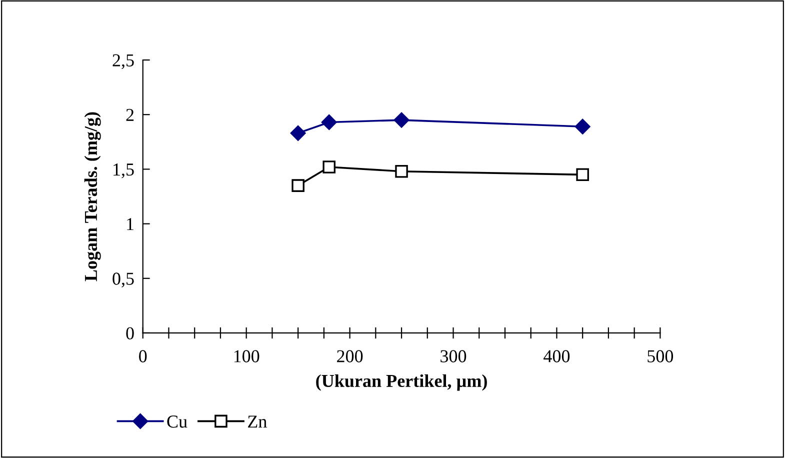  Describe the element at coordinates (350, 356) in the screenshot. I see `x-tick-label: 200` at that location.